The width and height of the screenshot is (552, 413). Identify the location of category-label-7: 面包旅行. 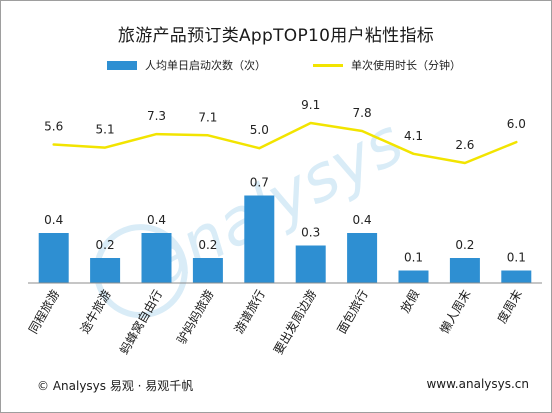
(353, 312).